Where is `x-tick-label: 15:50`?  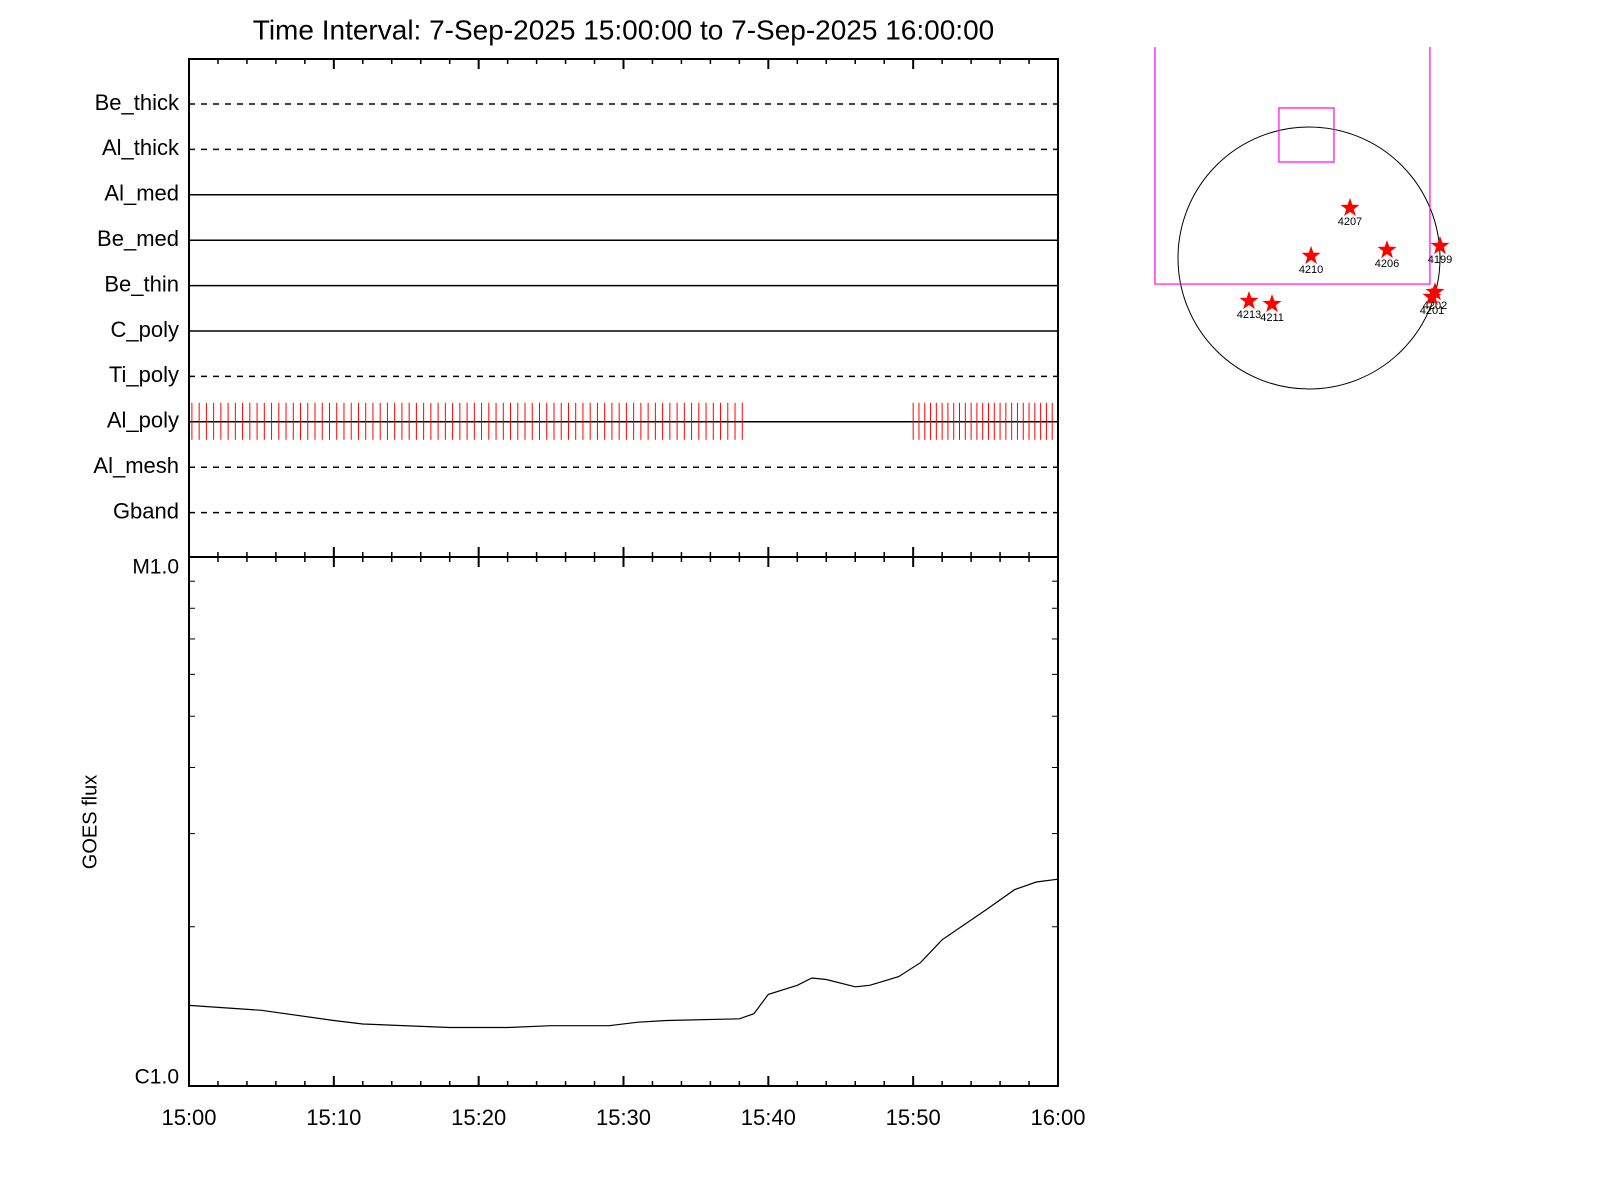
x-tick-label: 15:50 is located at coordinates (913, 1117).